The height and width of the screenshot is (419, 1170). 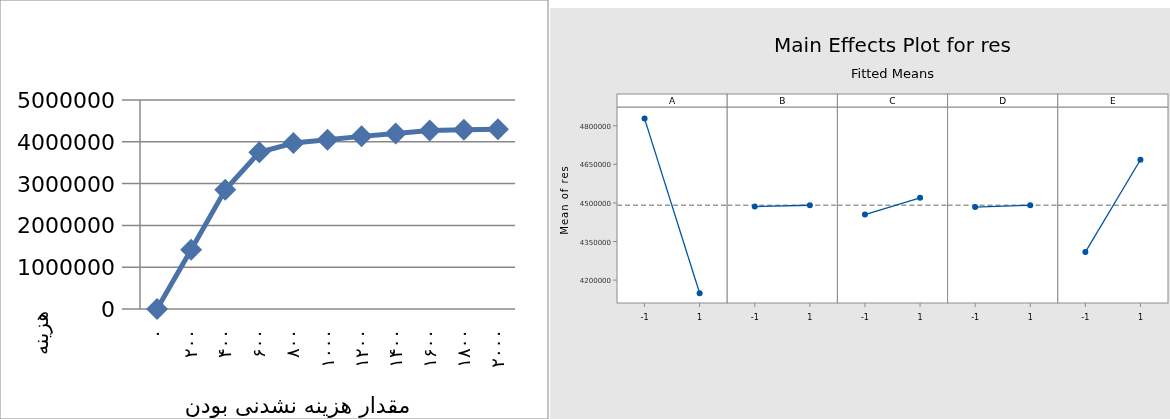 What do you see at coordinates (497, 348) in the screenshot?
I see `x-tick-label: ۲۰۰۰` at bounding box center [497, 348].